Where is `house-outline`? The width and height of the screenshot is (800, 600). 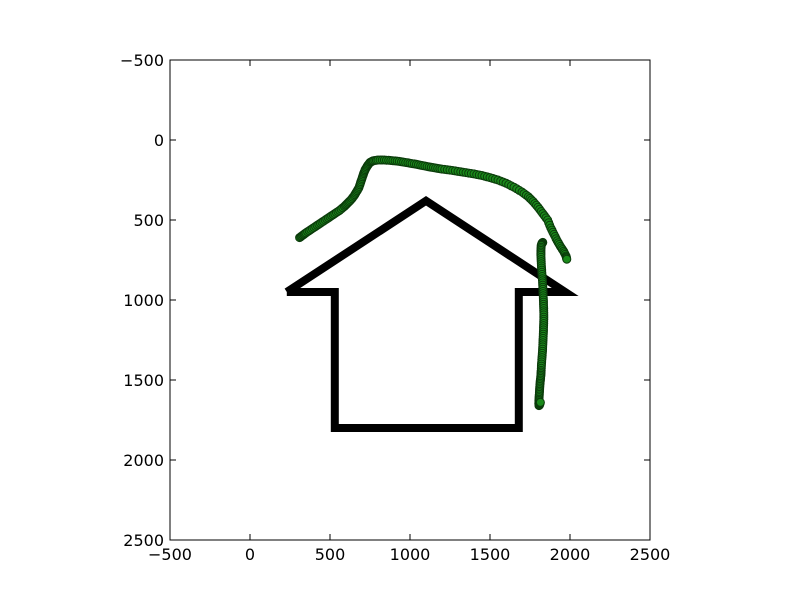 house-outline is located at coordinates (431, 314).